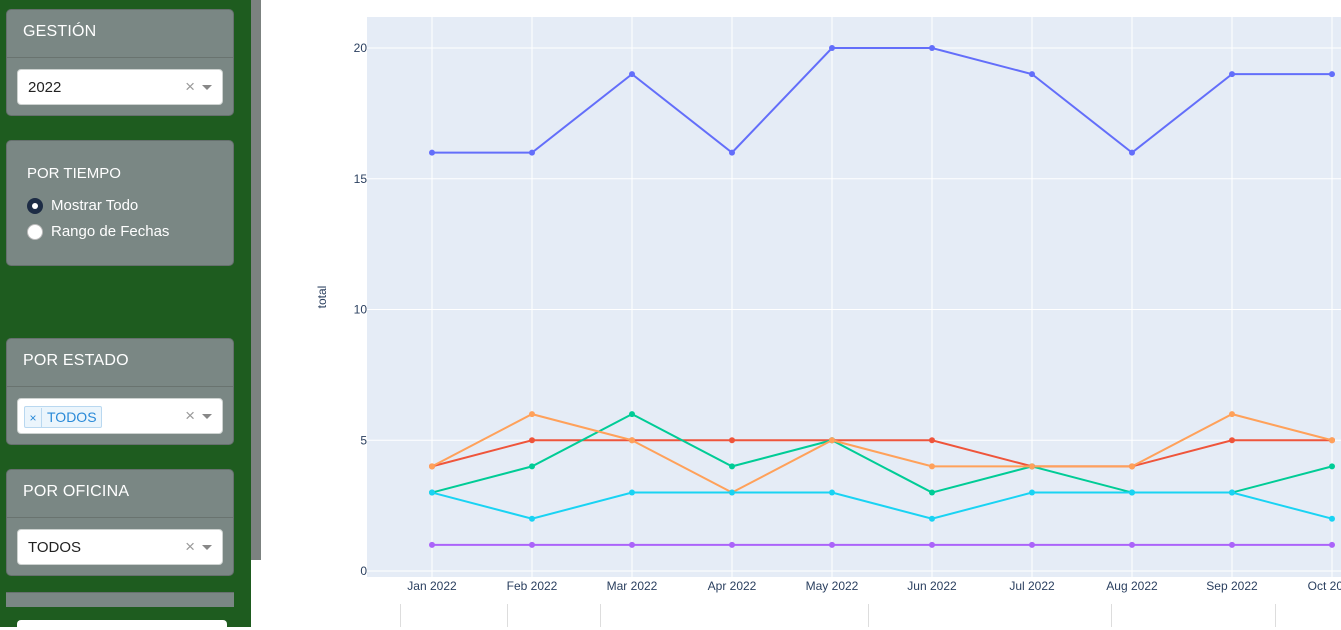  I want to click on tiempo-panel: POR TIEMPO Mostrar Todo Rango de Fechas, so click(120, 203).